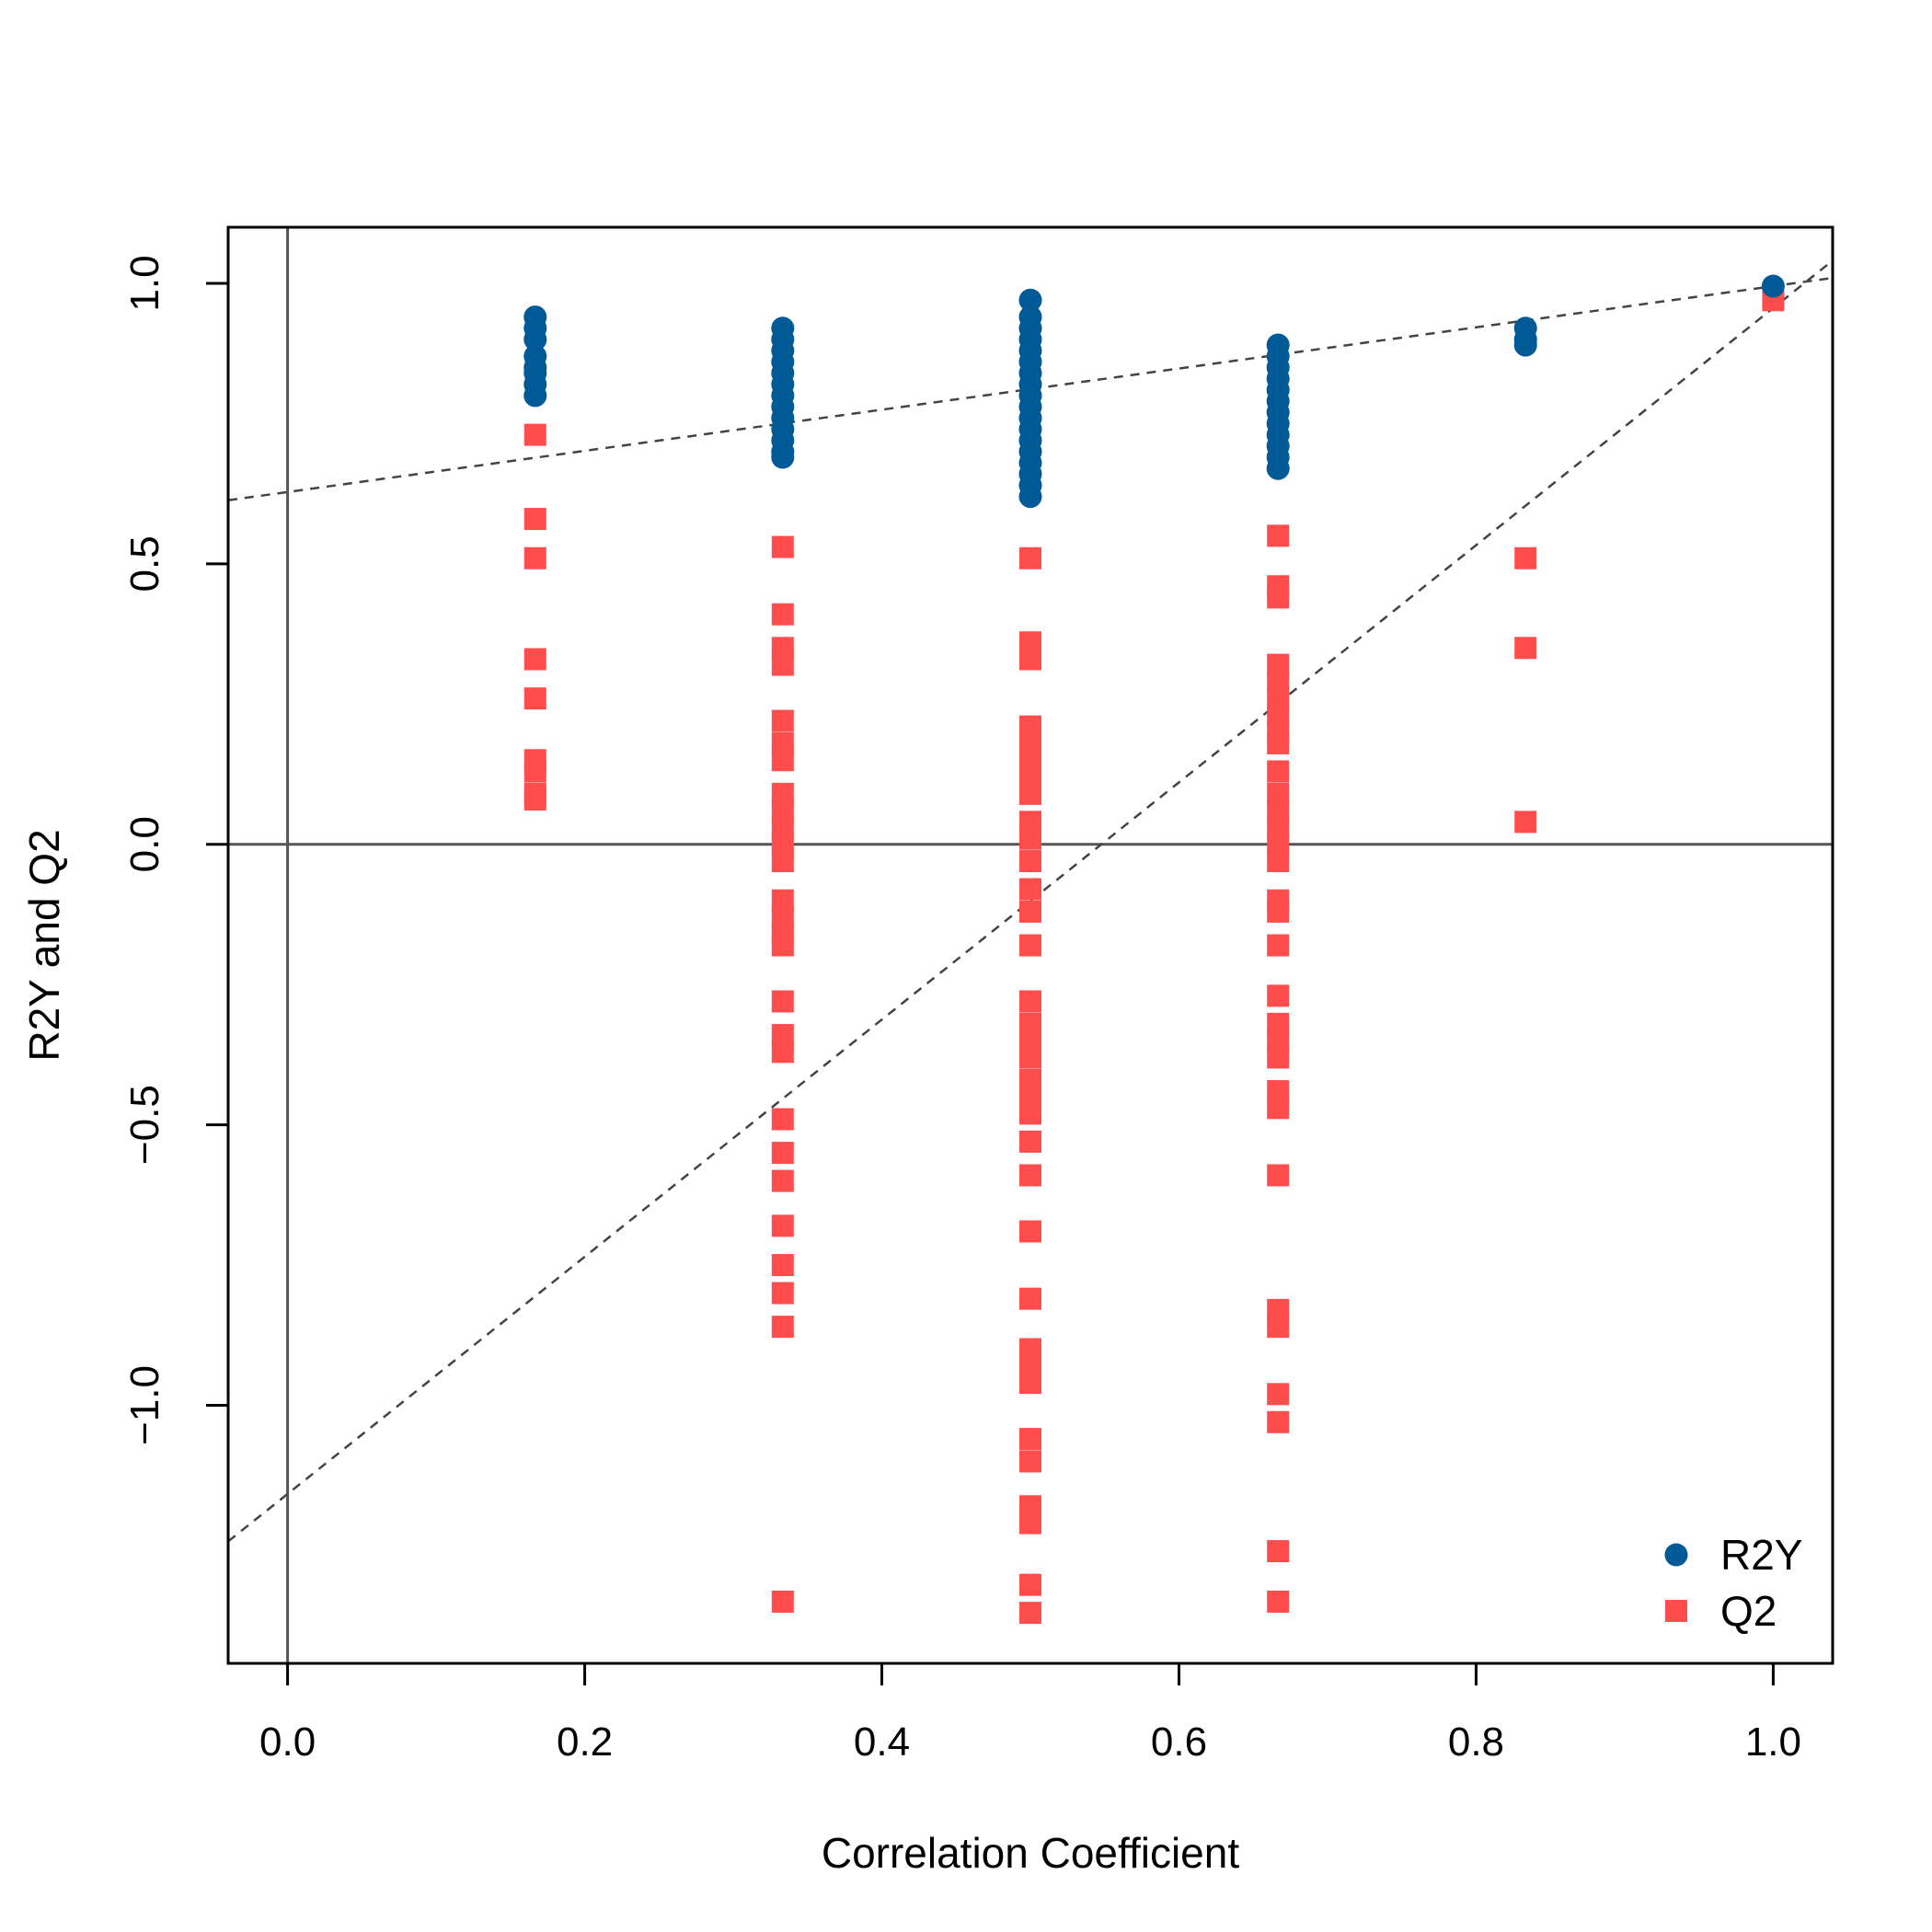 This screenshot has height=1932, width=1932. Describe the element at coordinates (1030, 1713) in the screenshot. I see `x-axis: 0.0 0.2 0.4 0.6 0.8 1.0` at that location.